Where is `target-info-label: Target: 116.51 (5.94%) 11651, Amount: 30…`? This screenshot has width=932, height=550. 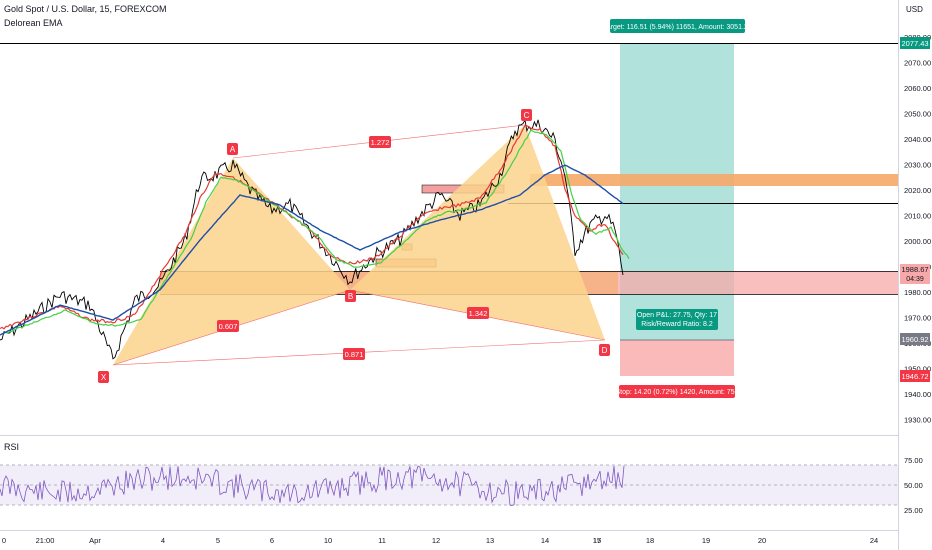 target-info-label: Target: 116.51 (5.94%) 11651, Amount: 30… is located at coordinates (677, 26).